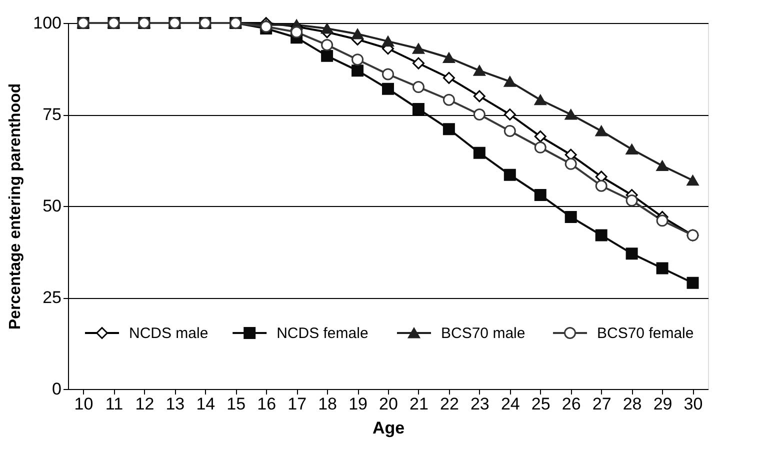  Describe the element at coordinates (693, 404) in the screenshot. I see `x-tick-label: 30` at that location.